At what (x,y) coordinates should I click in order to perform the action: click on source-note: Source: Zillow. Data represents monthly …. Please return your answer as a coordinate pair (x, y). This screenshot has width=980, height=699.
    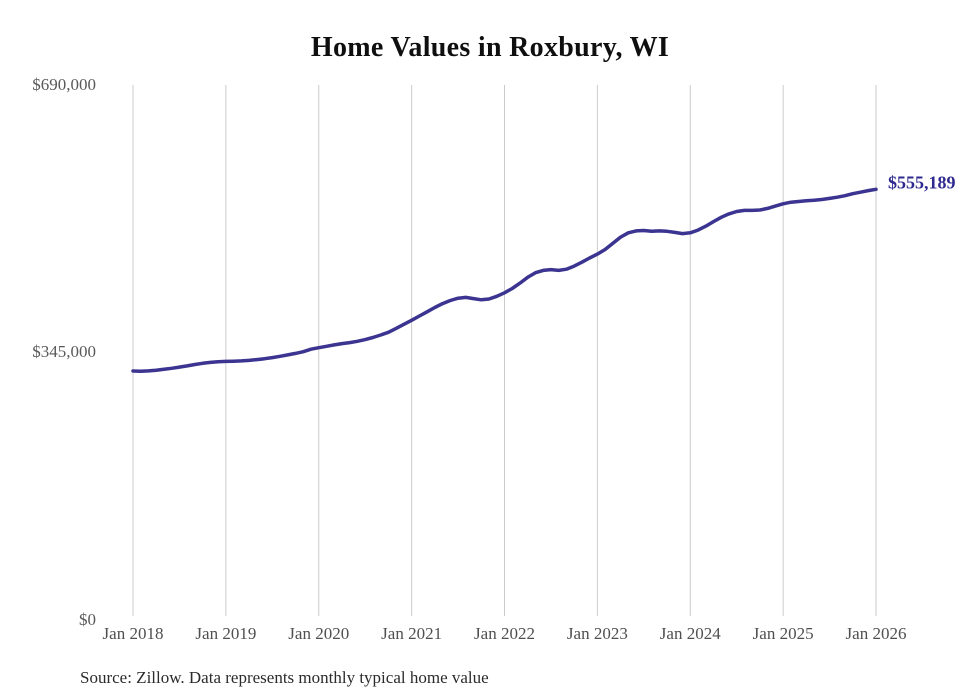
    Looking at the image, I should click on (284, 677).